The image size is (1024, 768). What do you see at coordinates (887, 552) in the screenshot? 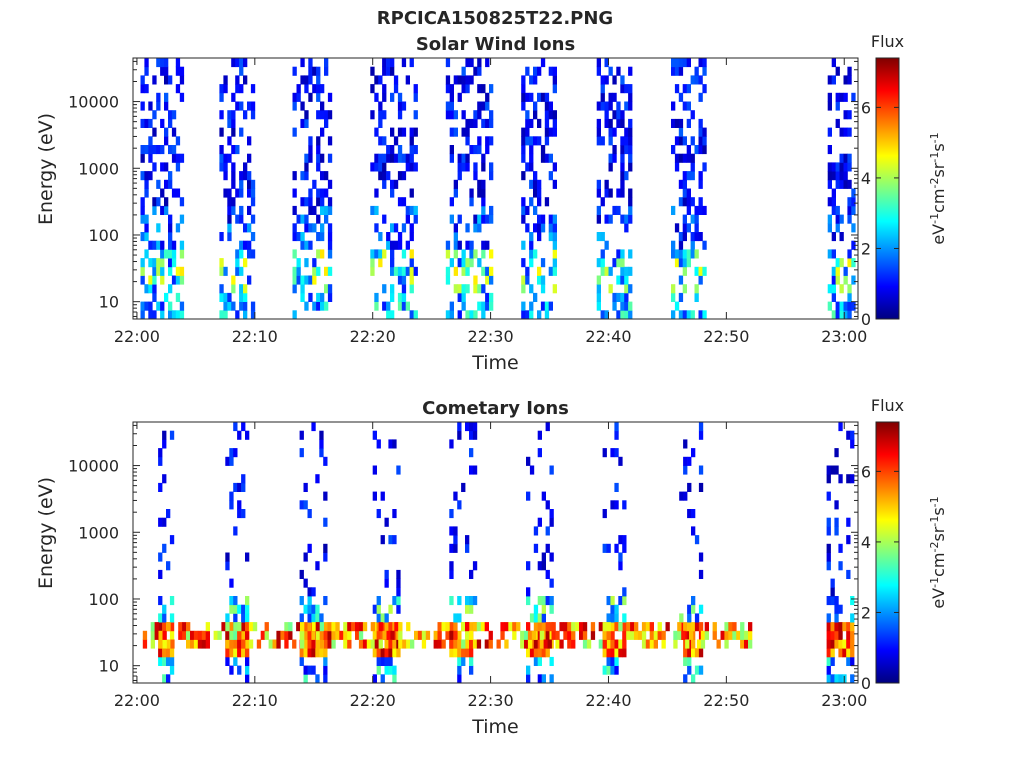
I see `colorbar-gradient` at bounding box center [887, 552].